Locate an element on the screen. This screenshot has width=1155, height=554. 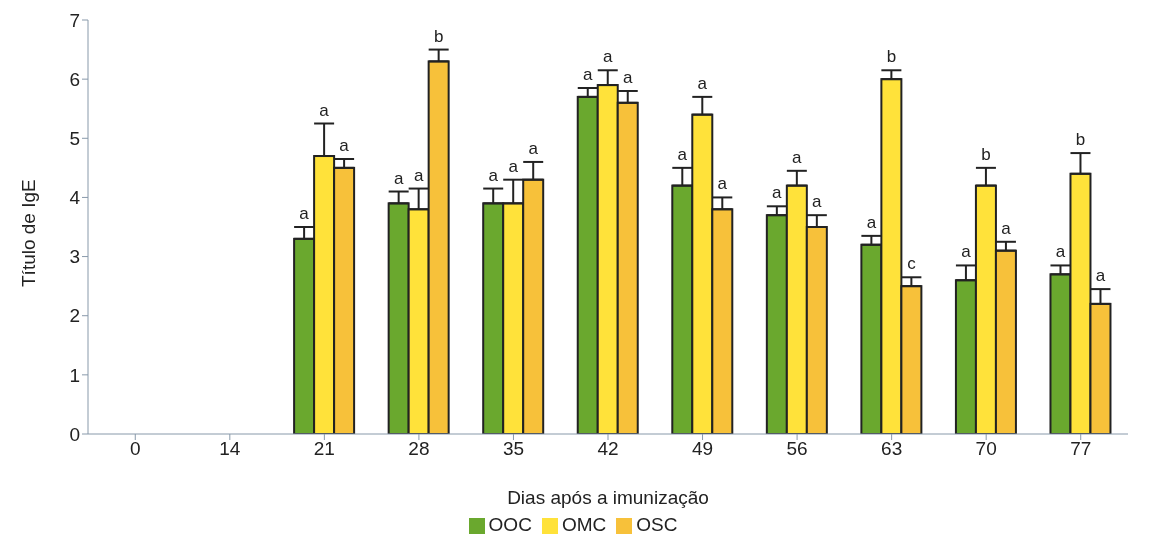
y-tick-label: 3 is located at coordinates (74, 257).